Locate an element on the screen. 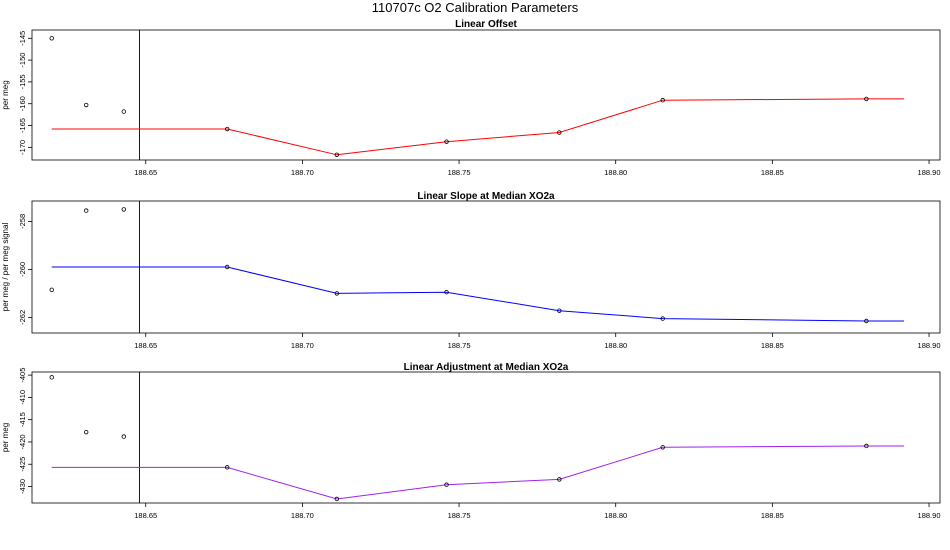 This screenshot has height=550, width=950. y-tick-label: -430 is located at coordinates (22, 486).